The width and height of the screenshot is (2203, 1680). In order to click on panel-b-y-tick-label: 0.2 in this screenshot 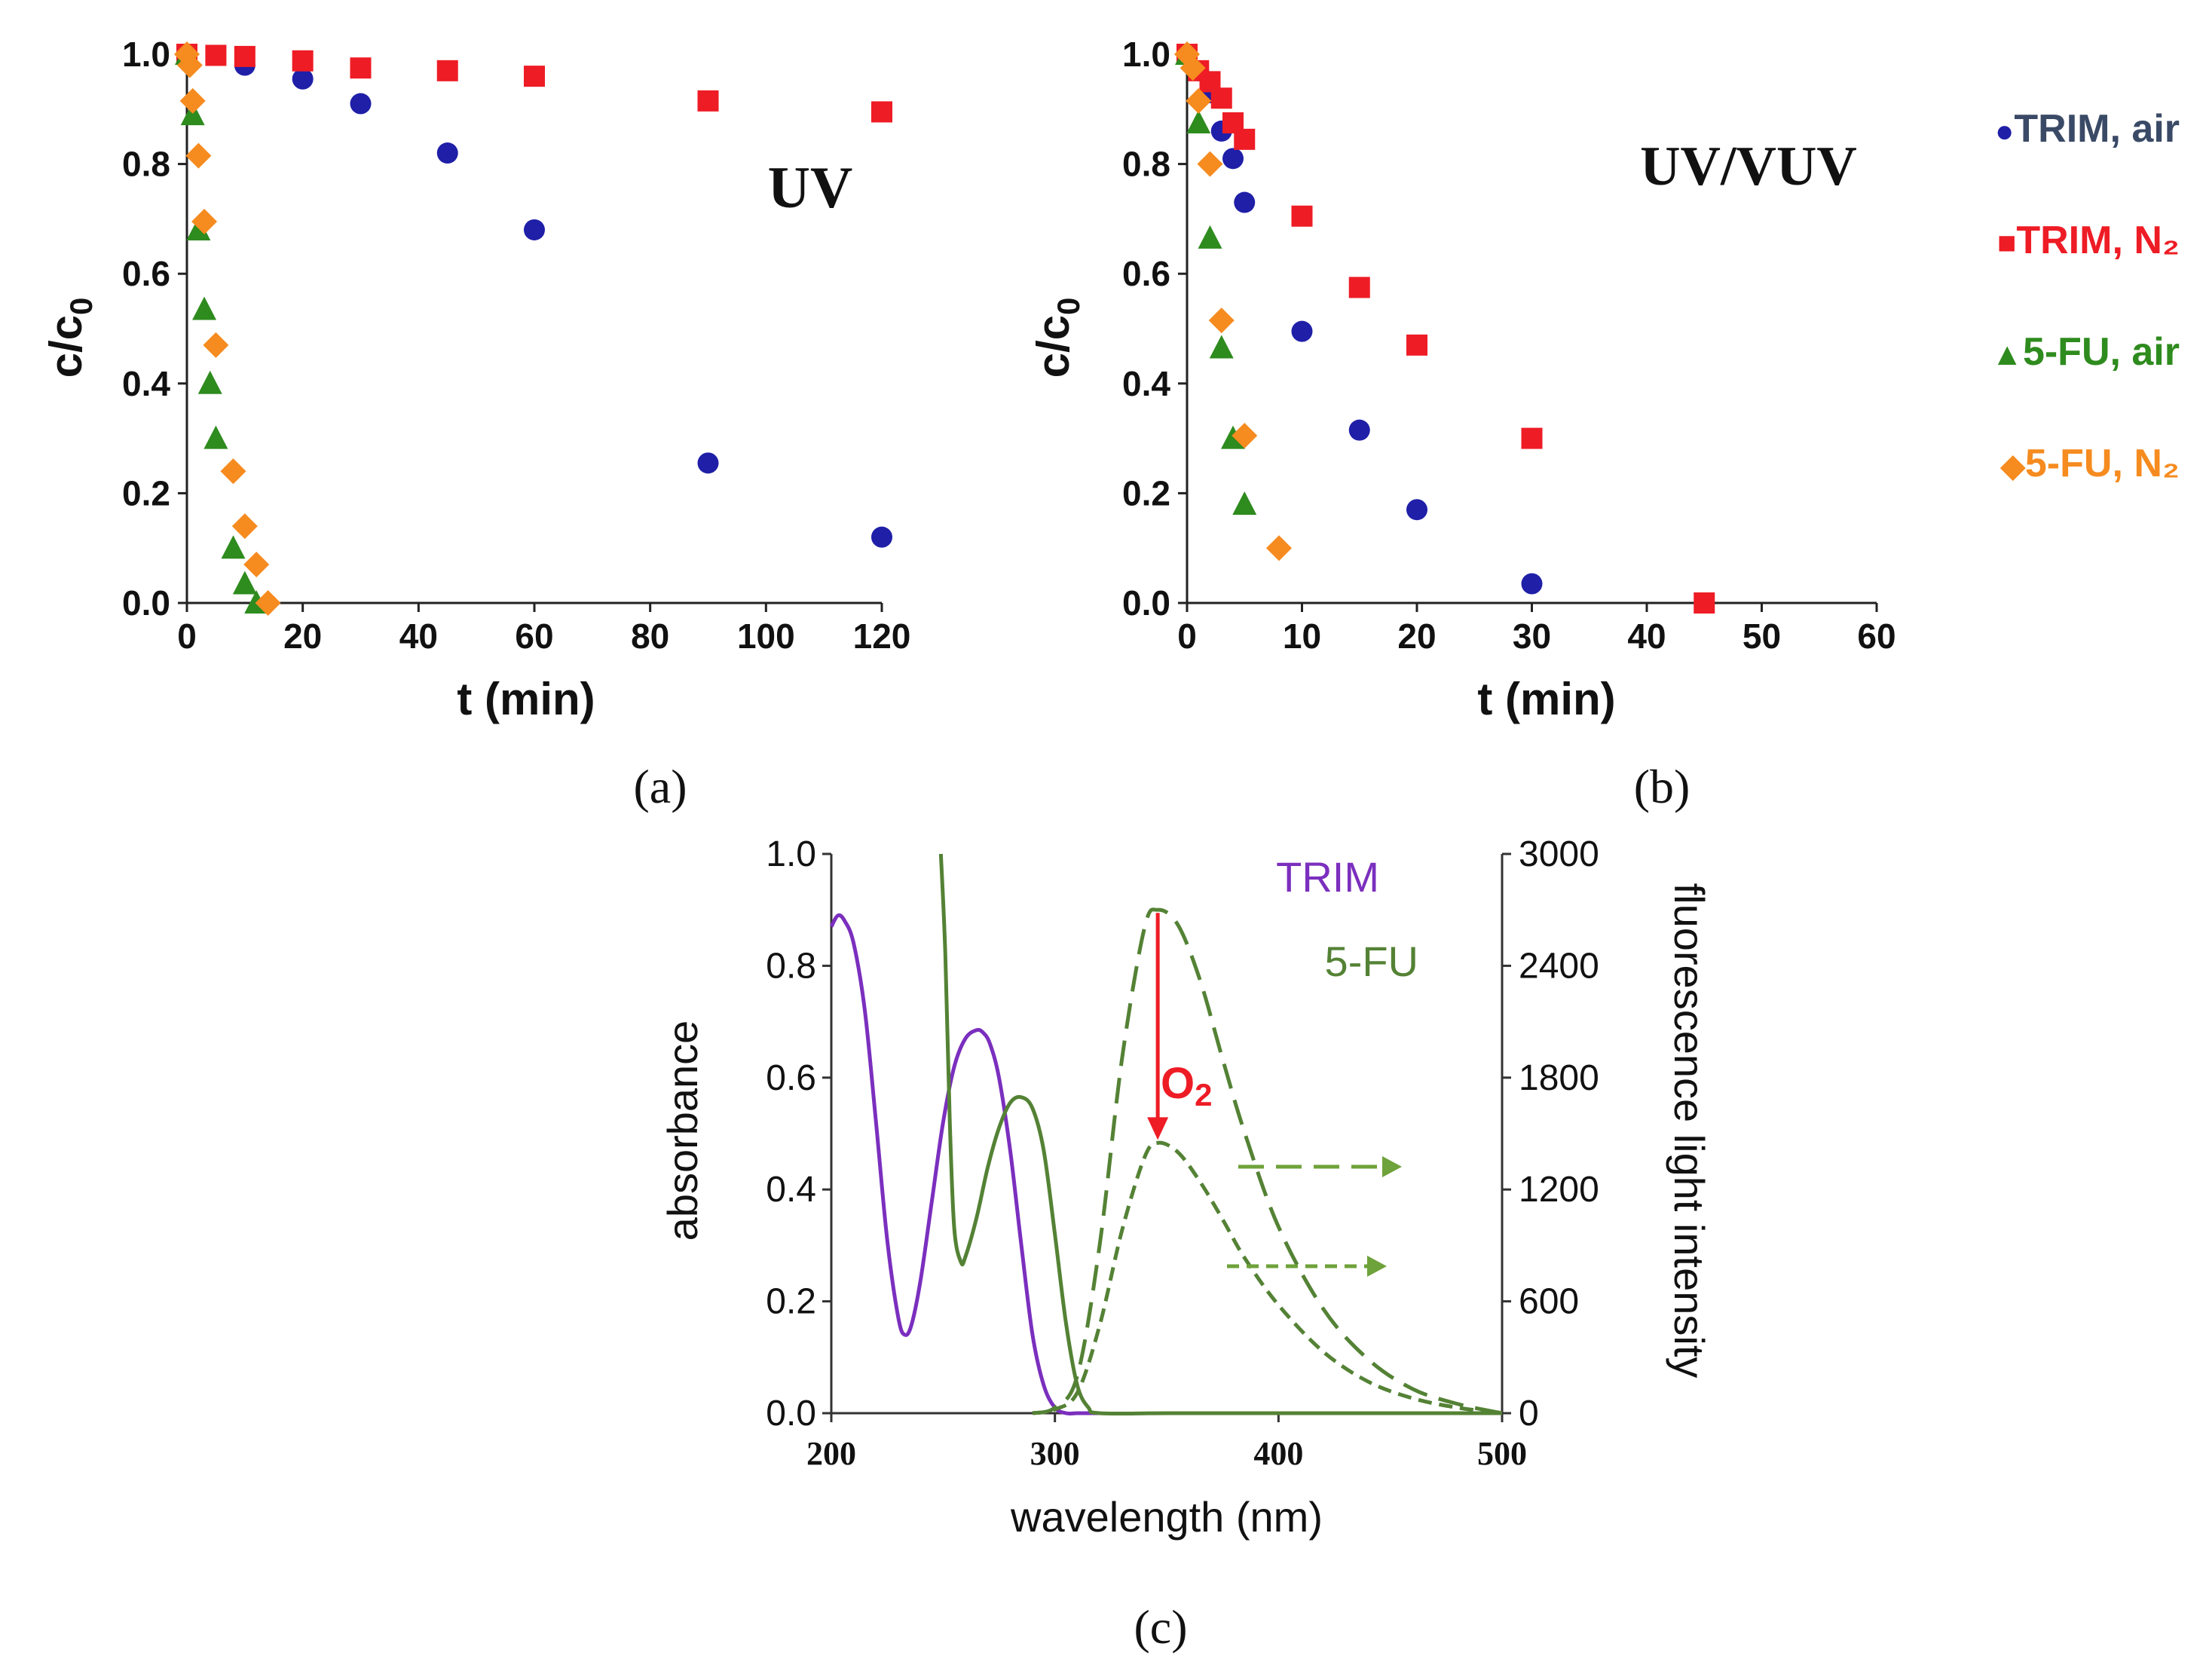, I will do `click(1146, 493)`.